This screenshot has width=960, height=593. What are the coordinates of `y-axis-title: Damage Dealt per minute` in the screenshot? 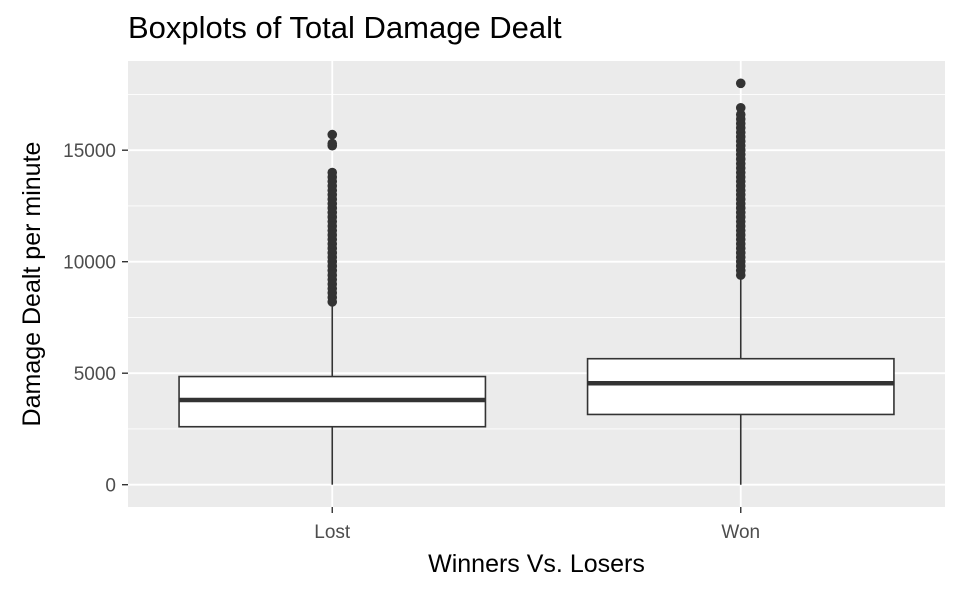 It's located at (32, 284).